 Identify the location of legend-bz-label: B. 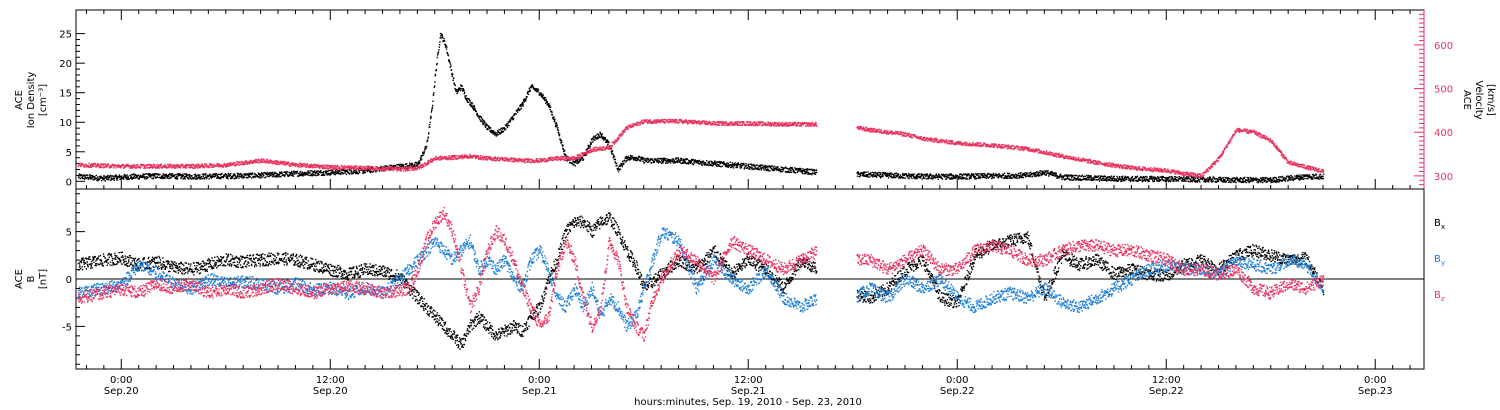
(1437, 295).